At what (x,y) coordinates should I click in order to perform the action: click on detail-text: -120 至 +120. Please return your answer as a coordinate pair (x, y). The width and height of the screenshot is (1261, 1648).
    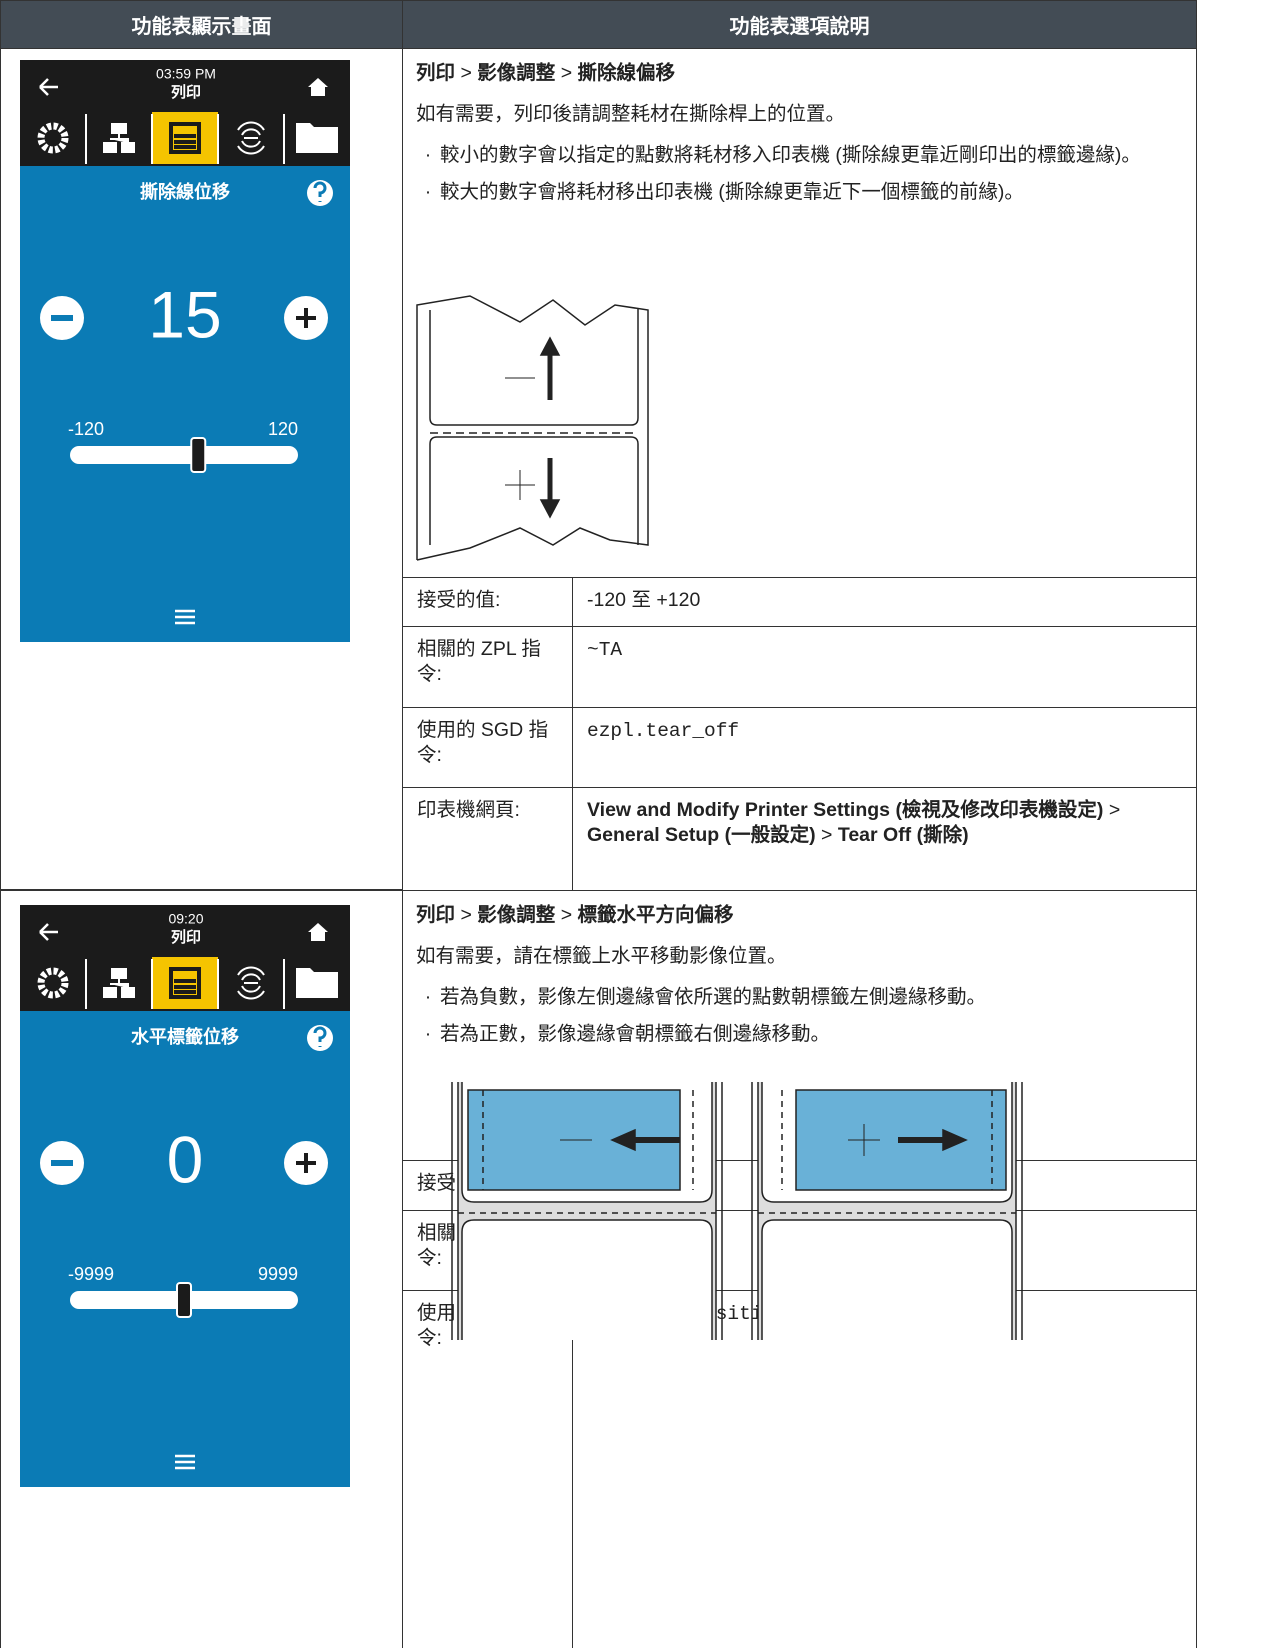
    Looking at the image, I should click on (644, 600).